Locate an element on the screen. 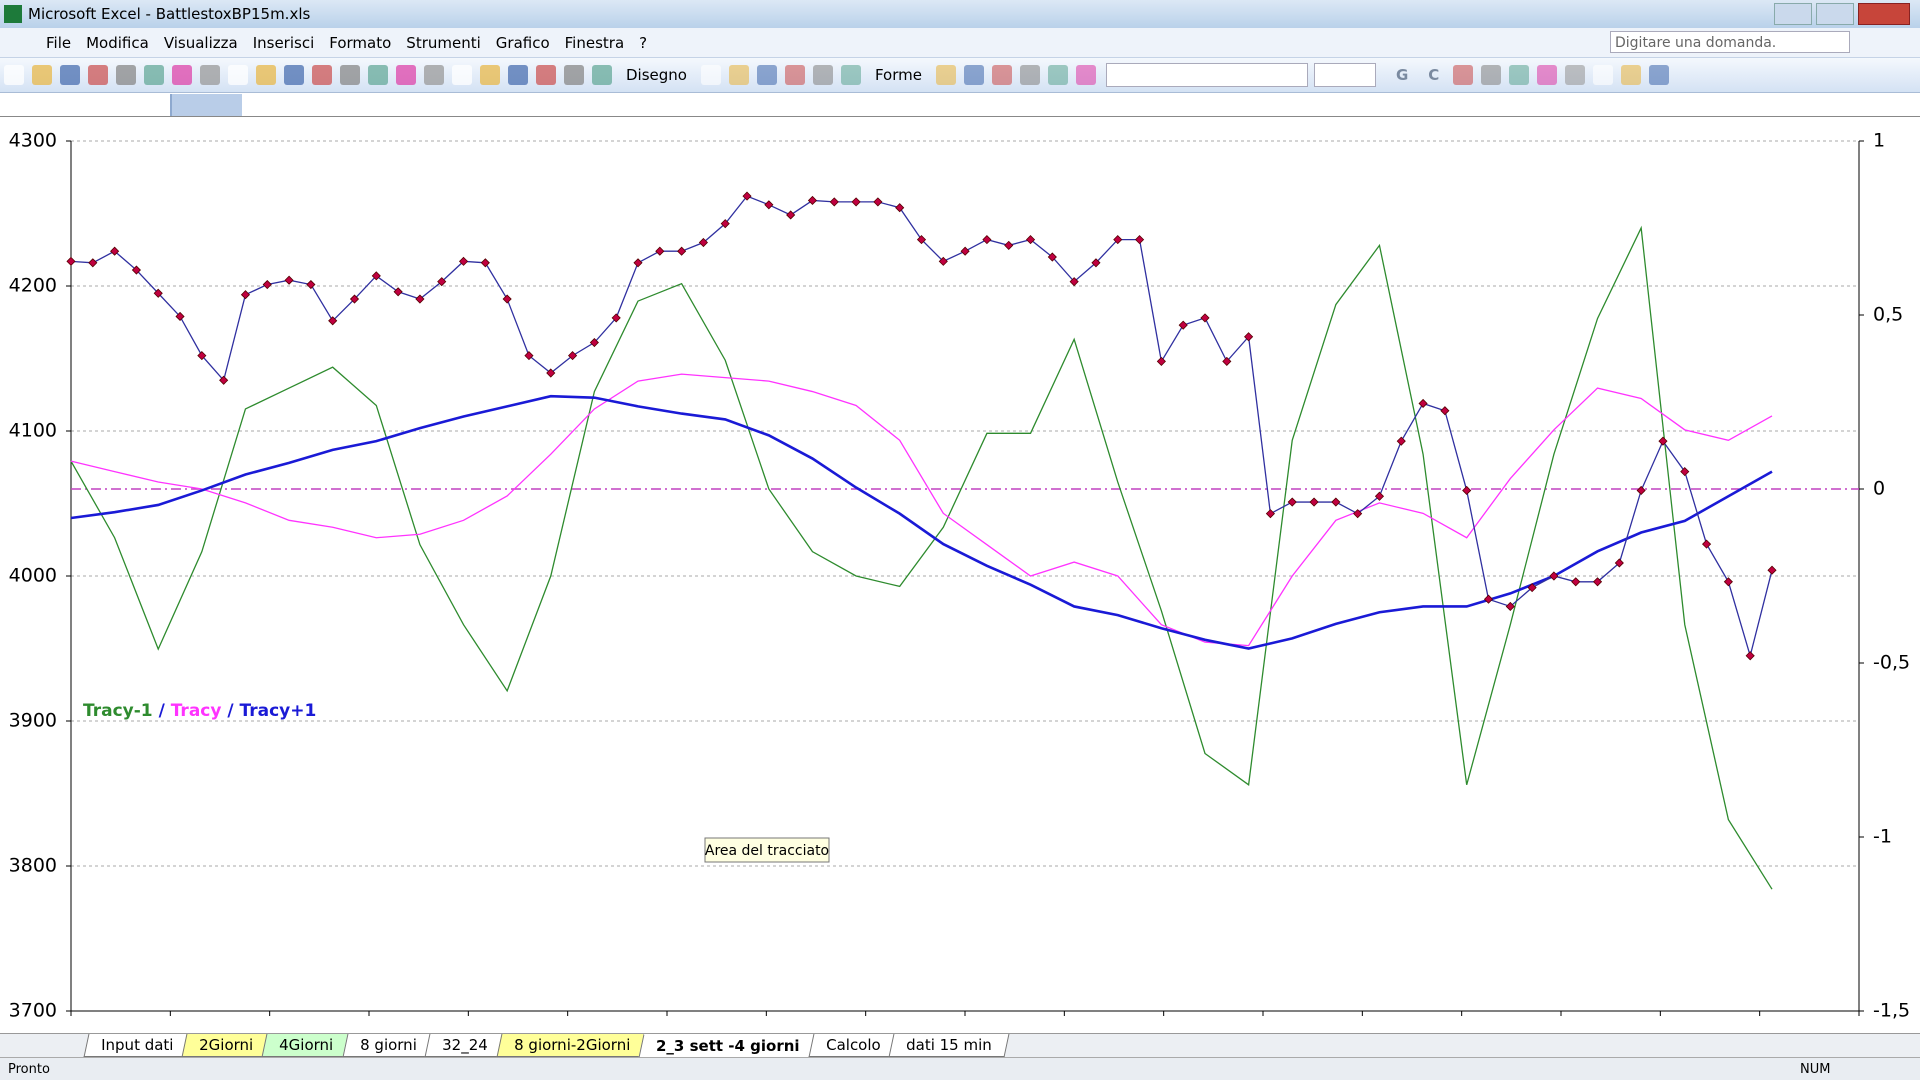  size-box is located at coordinates (1344, 75).